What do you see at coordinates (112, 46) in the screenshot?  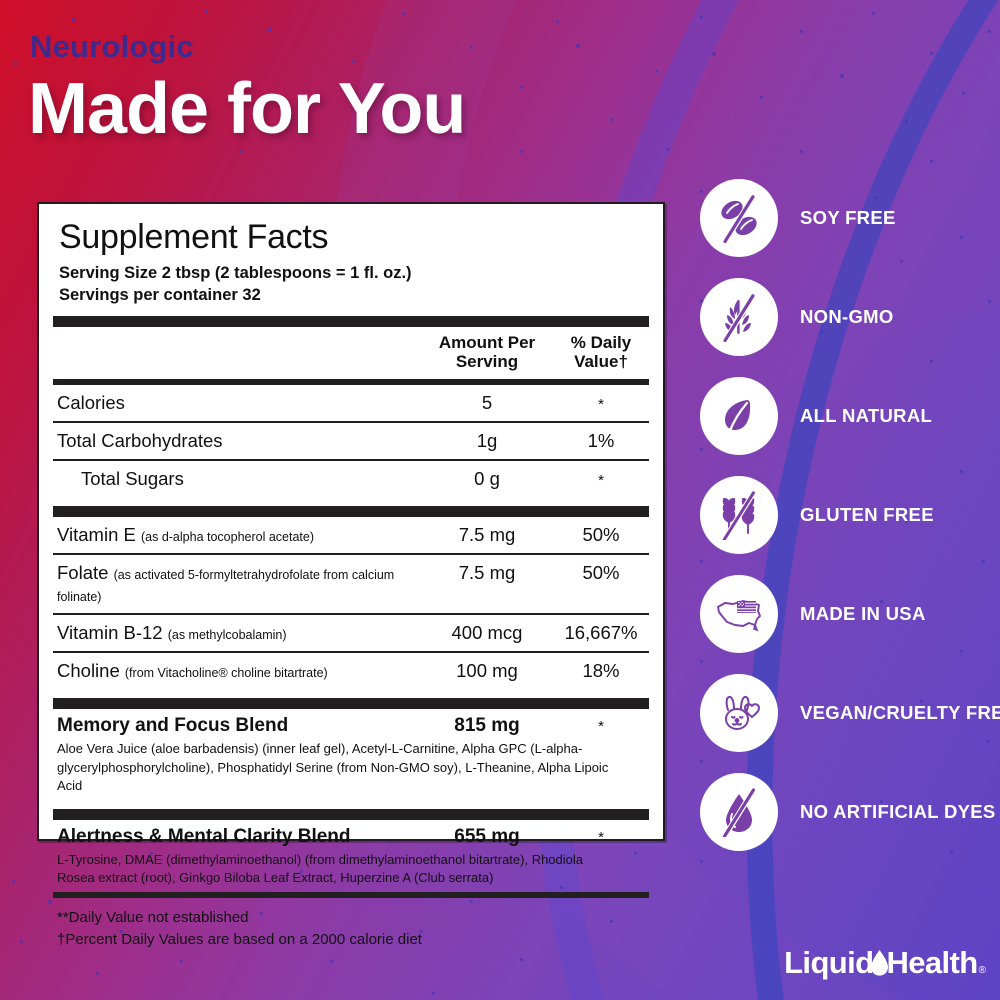 I see `kicker-text: Neurologic` at bounding box center [112, 46].